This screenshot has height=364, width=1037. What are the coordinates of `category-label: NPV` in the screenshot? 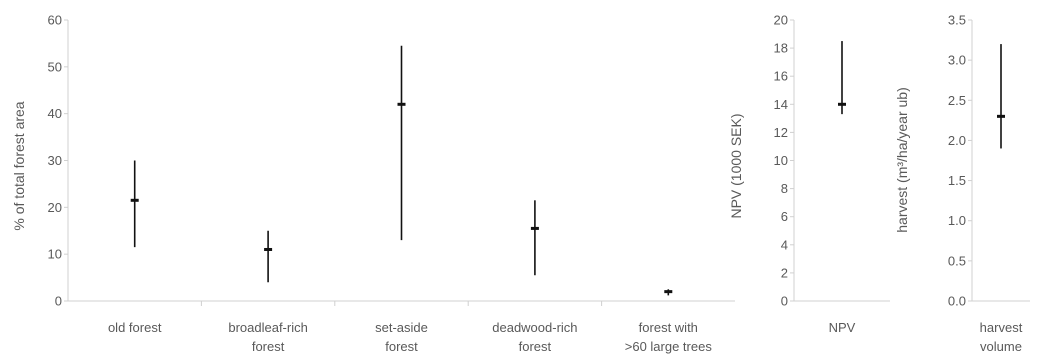 It's located at (842, 327).